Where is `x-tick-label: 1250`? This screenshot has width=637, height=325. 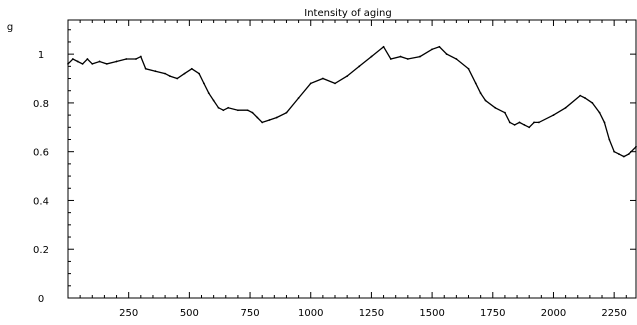 x-tick-label: 1250 is located at coordinates (371, 313).